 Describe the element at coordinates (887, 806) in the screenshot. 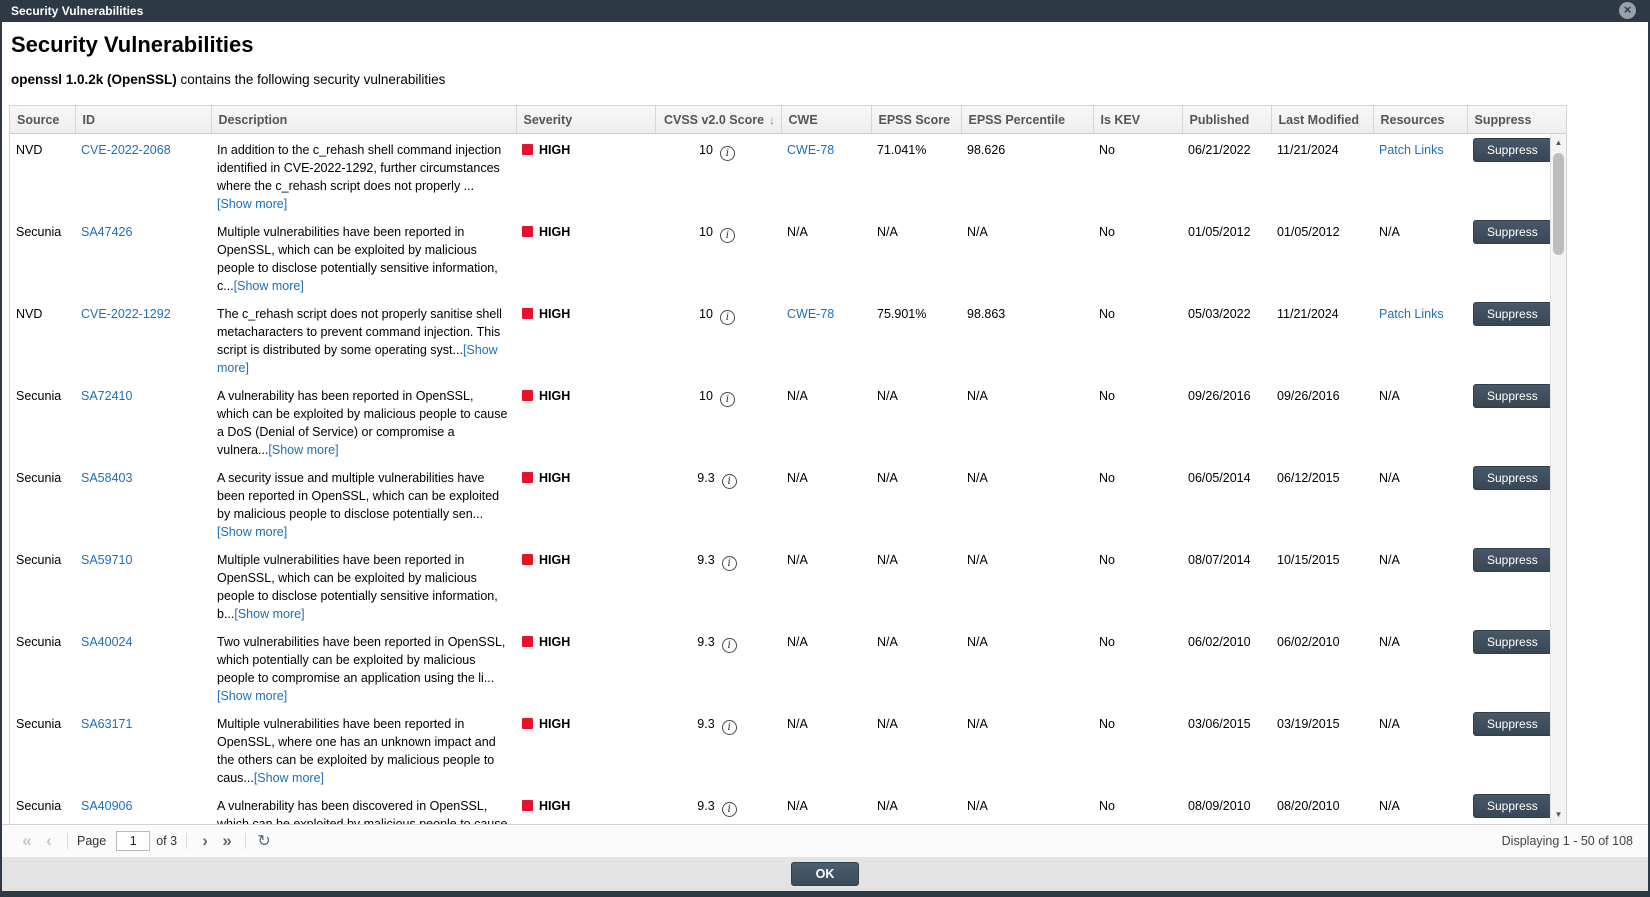

I see `cell-epss-score: N/A` at that location.